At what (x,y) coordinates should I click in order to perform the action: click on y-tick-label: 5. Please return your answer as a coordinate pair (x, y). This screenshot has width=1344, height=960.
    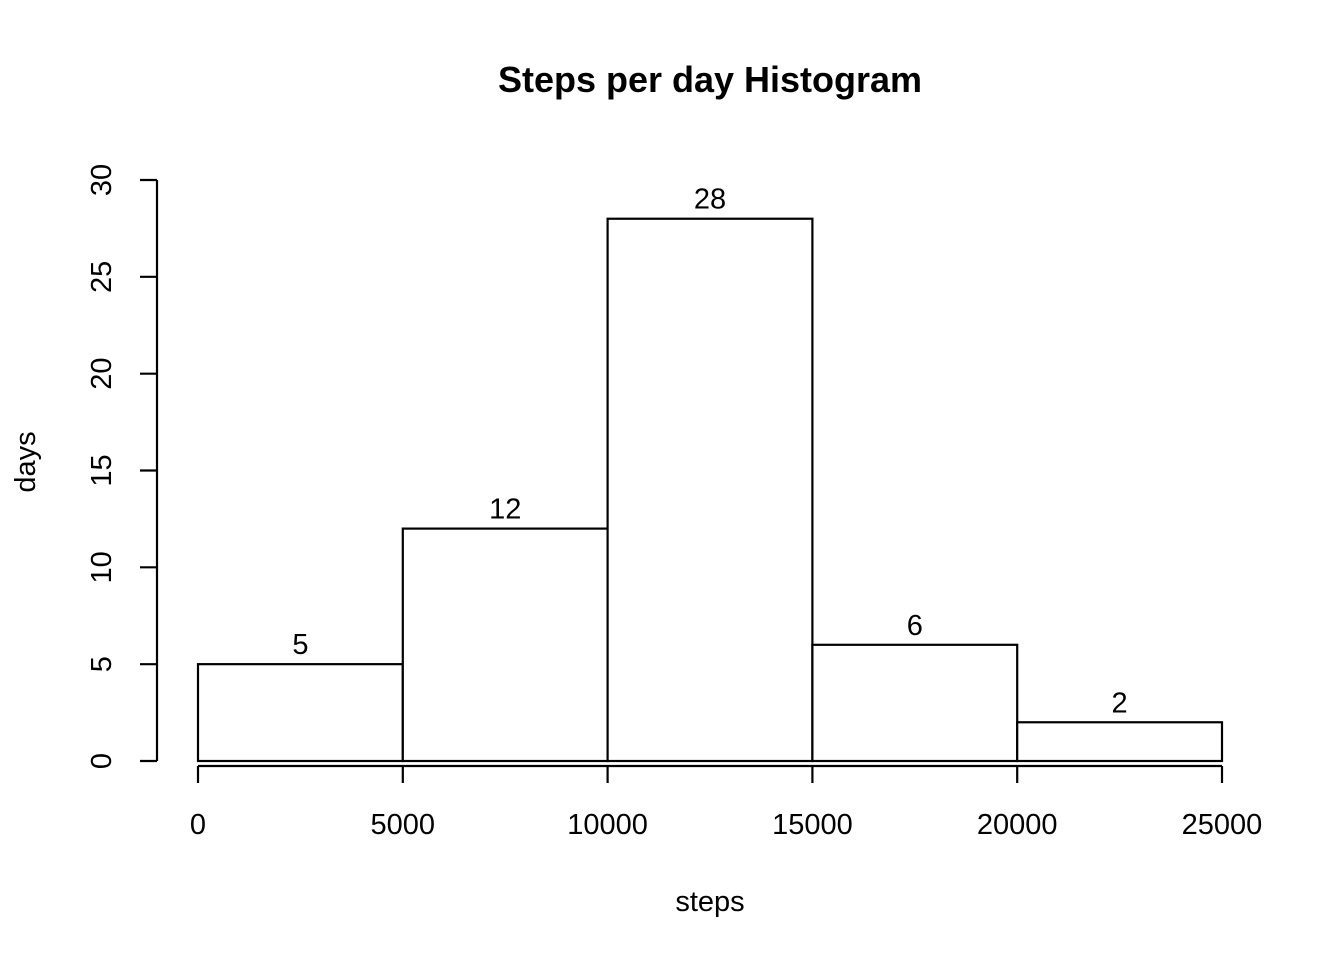
    Looking at the image, I should click on (102, 664).